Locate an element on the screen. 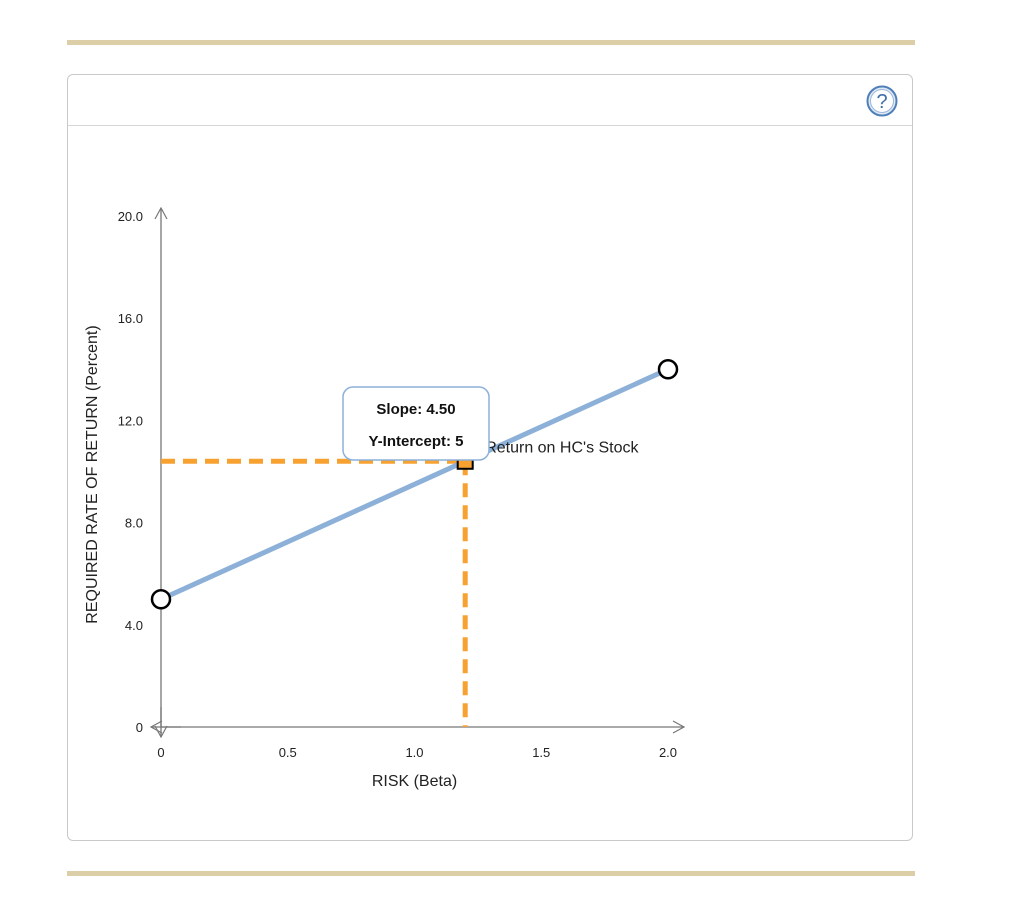 Image resolution: width=1024 pixels, height=913 pixels. help-label: ? is located at coordinates (881, 102).